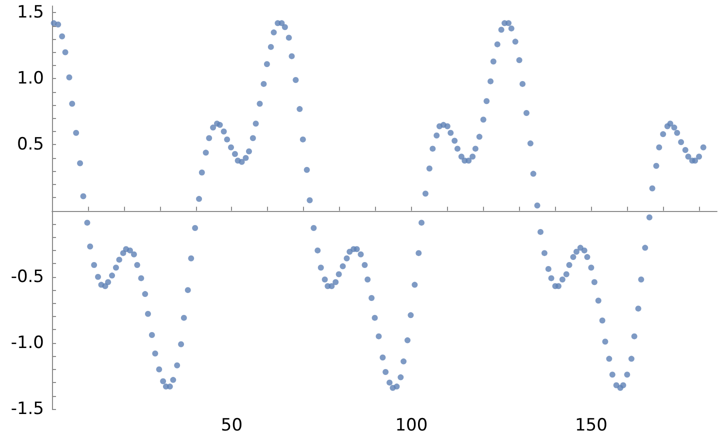 The height and width of the screenshot is (434, 720). I want to click on y-tick-label: 0.5, so click(30, 144).